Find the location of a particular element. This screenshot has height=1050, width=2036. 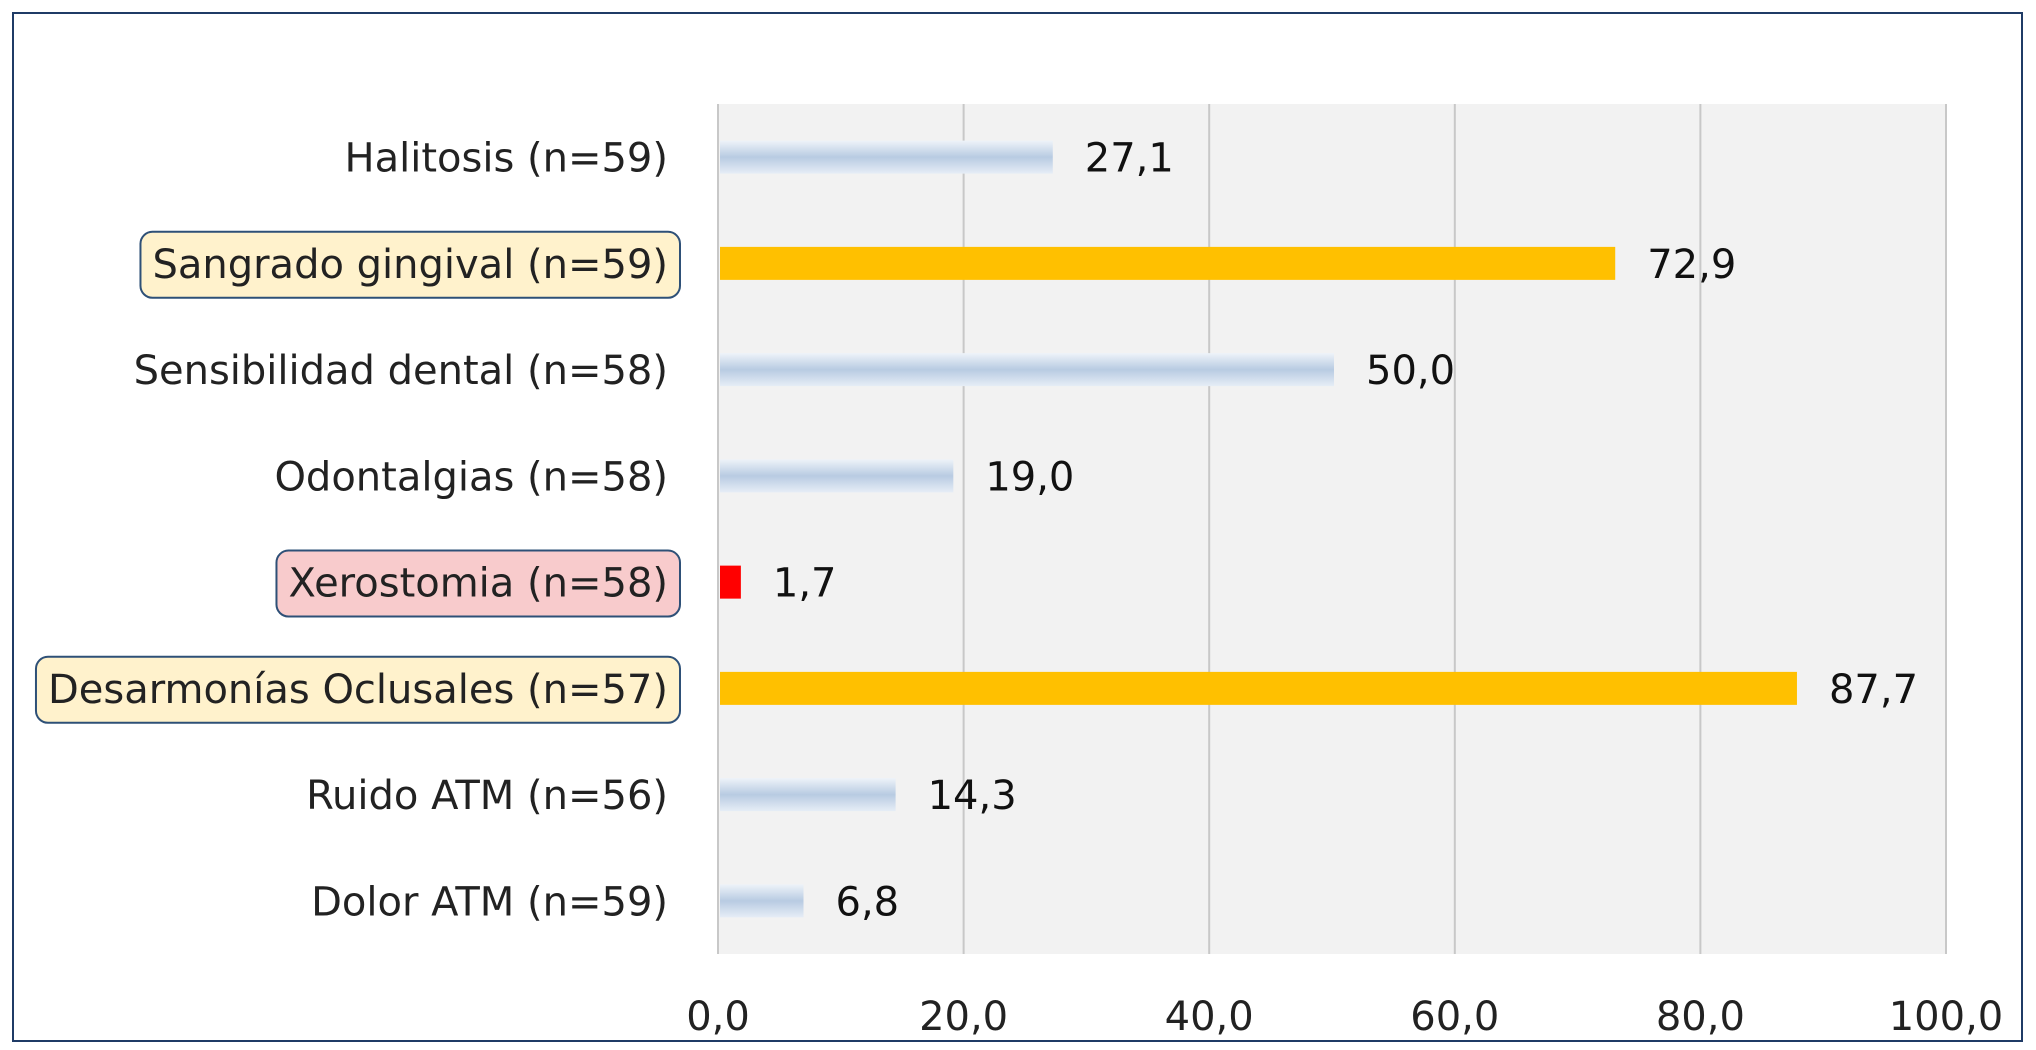

data-label: 72,9 is located at coordinates (1691, 265).